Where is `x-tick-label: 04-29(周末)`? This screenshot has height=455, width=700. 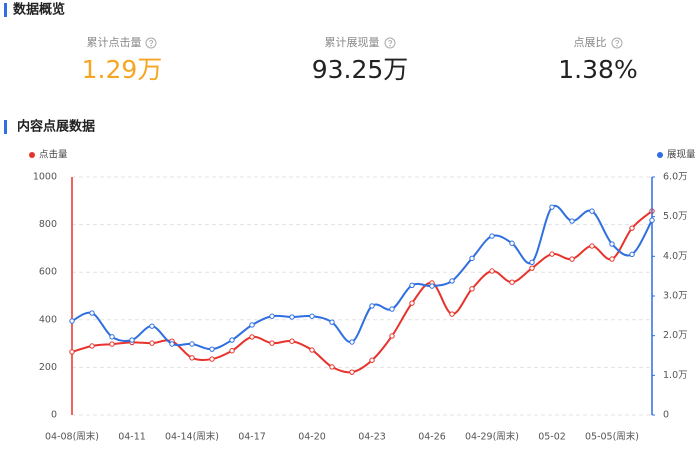 x-tick-label: 04-29(周末) is located at coordinates (492, 437).